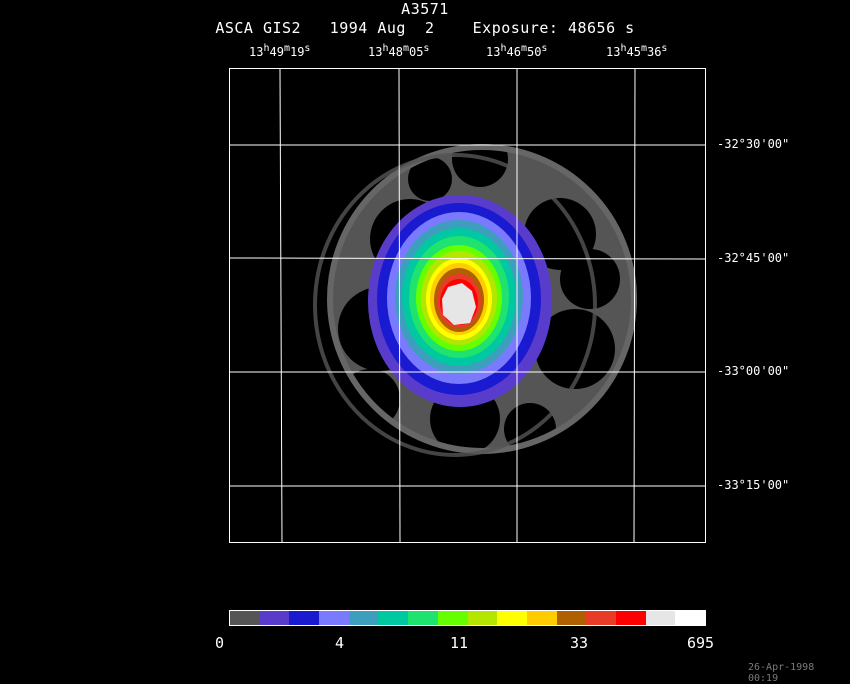  What do you see at coordinates (399, 51) in the screenshot?
I see `ra-label-2: 13h48m05s` at bounding box center [399, 51].